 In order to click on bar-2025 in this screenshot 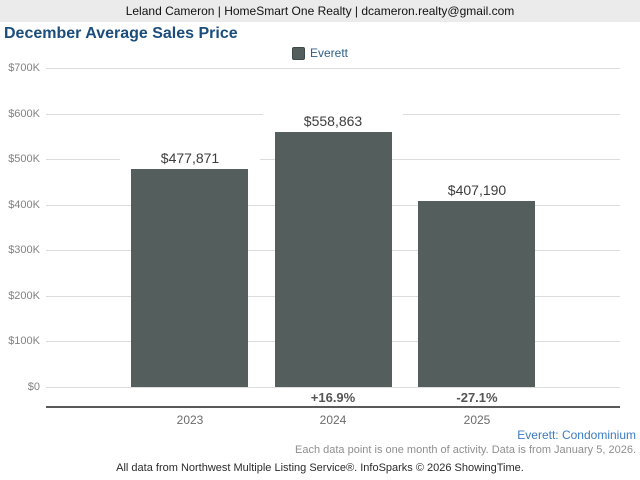, I will do `click(476, 294)`.